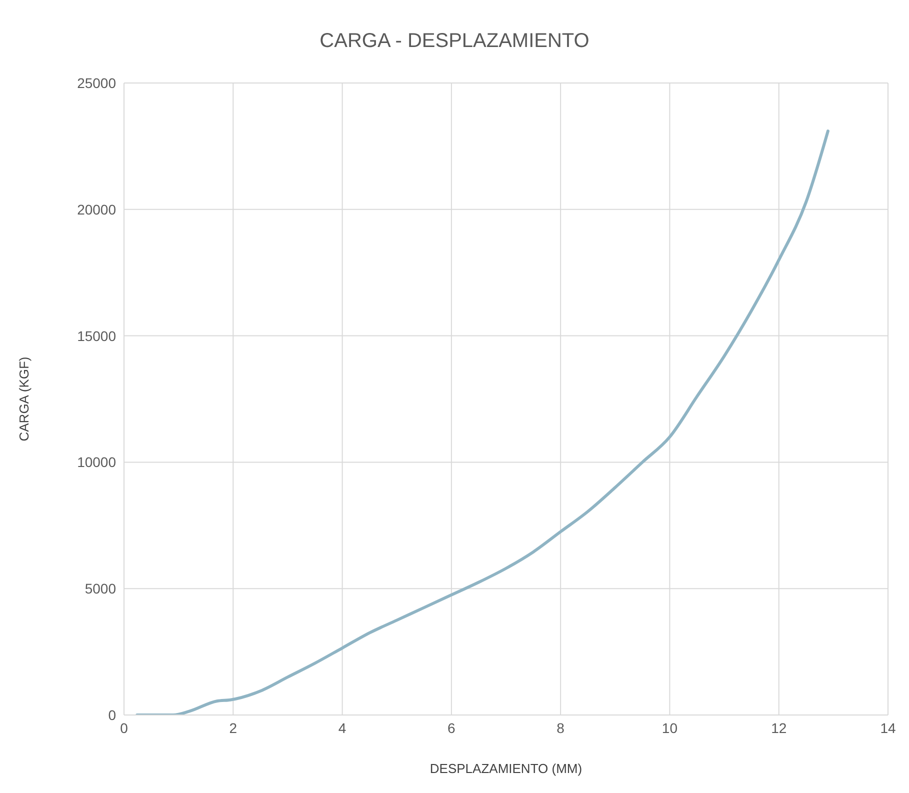 The width and height of the screenshot is (909, 793). I want to click on y-tick-label: 0, so click(112, 714).